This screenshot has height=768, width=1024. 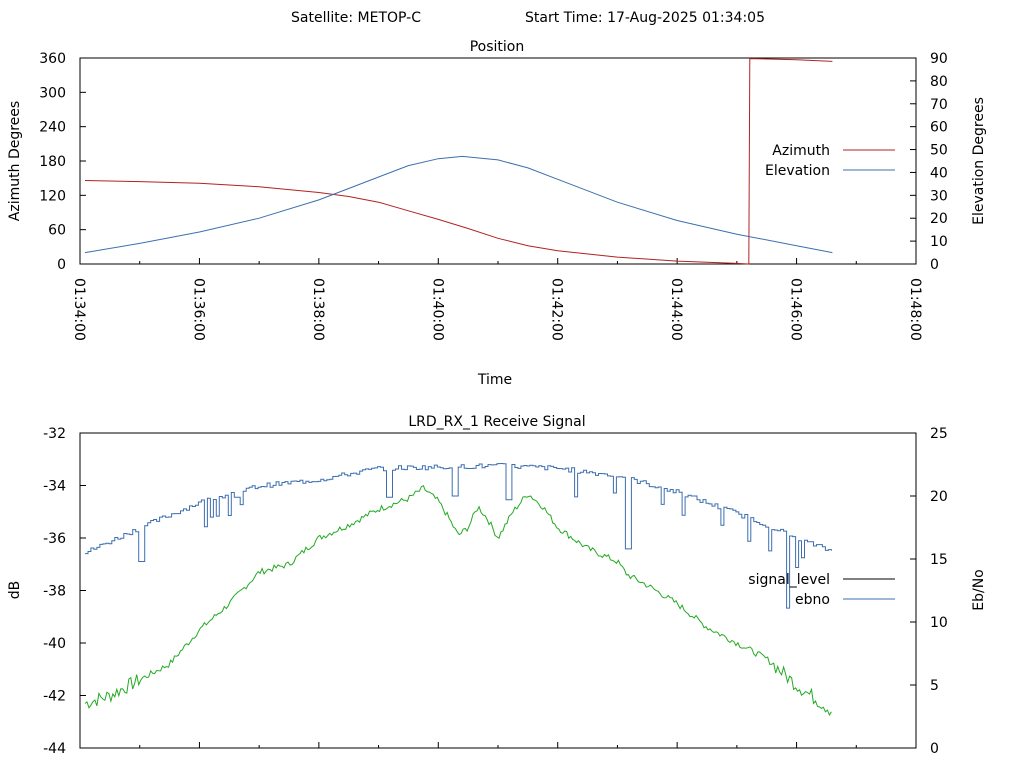 I want to click on azimuth-tick-label: 180, so click(x=52, y=162).